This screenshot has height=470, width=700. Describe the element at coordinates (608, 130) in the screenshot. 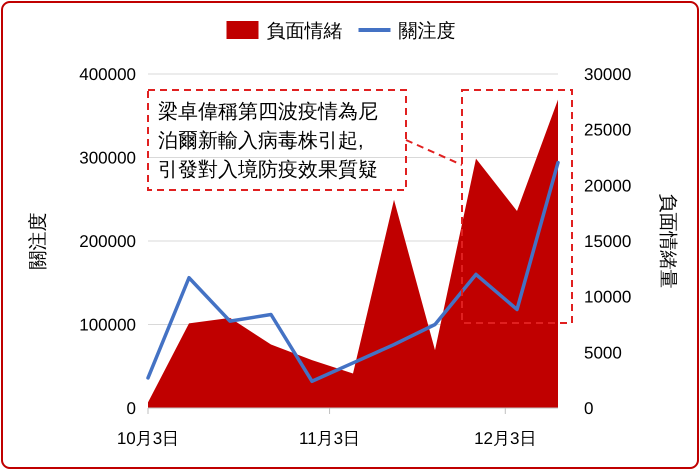

I see `y2-tick-label: 25000` at that location.